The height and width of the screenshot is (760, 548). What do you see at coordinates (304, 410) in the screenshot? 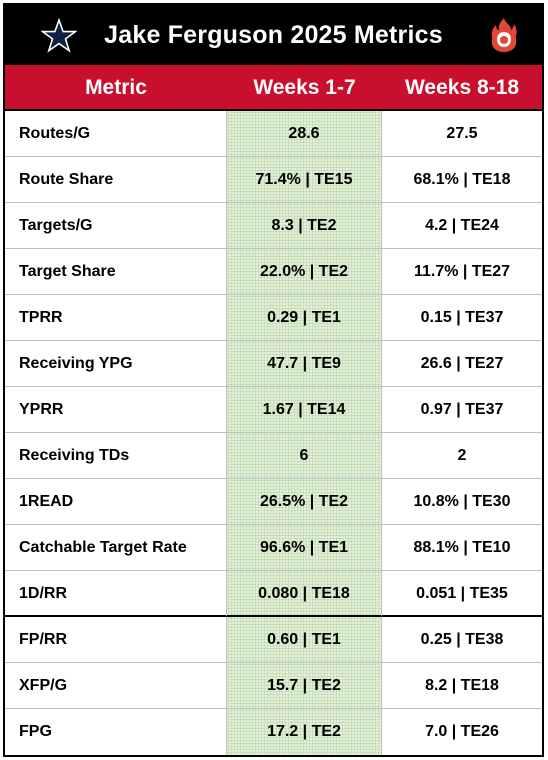
I see `weeks-1-7-value: 1.67 | TE14` at bounding box center [304, 410].